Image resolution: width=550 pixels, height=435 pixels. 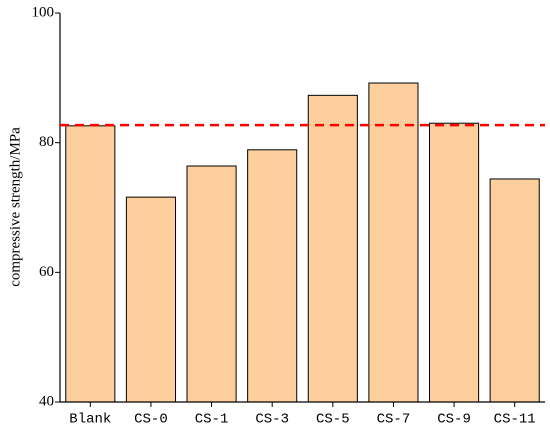 I want to click on y-tick-label: 100, so click(x=43, y=12).